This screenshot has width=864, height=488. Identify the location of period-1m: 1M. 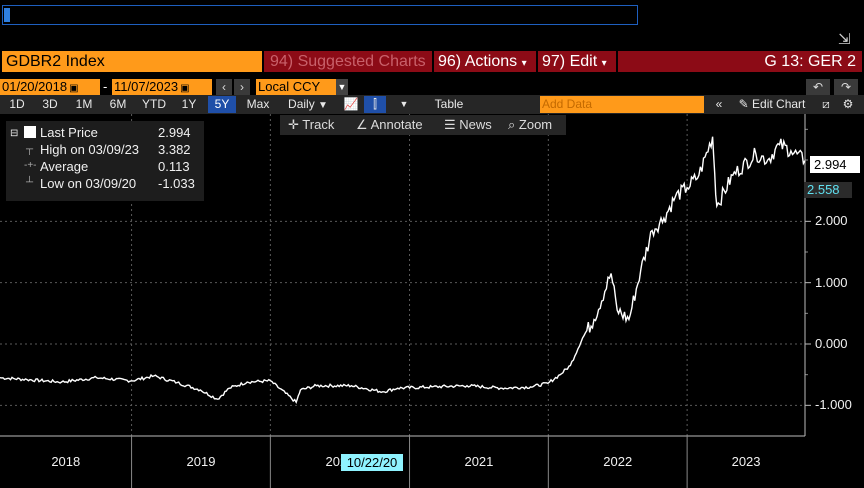
(84, 104).